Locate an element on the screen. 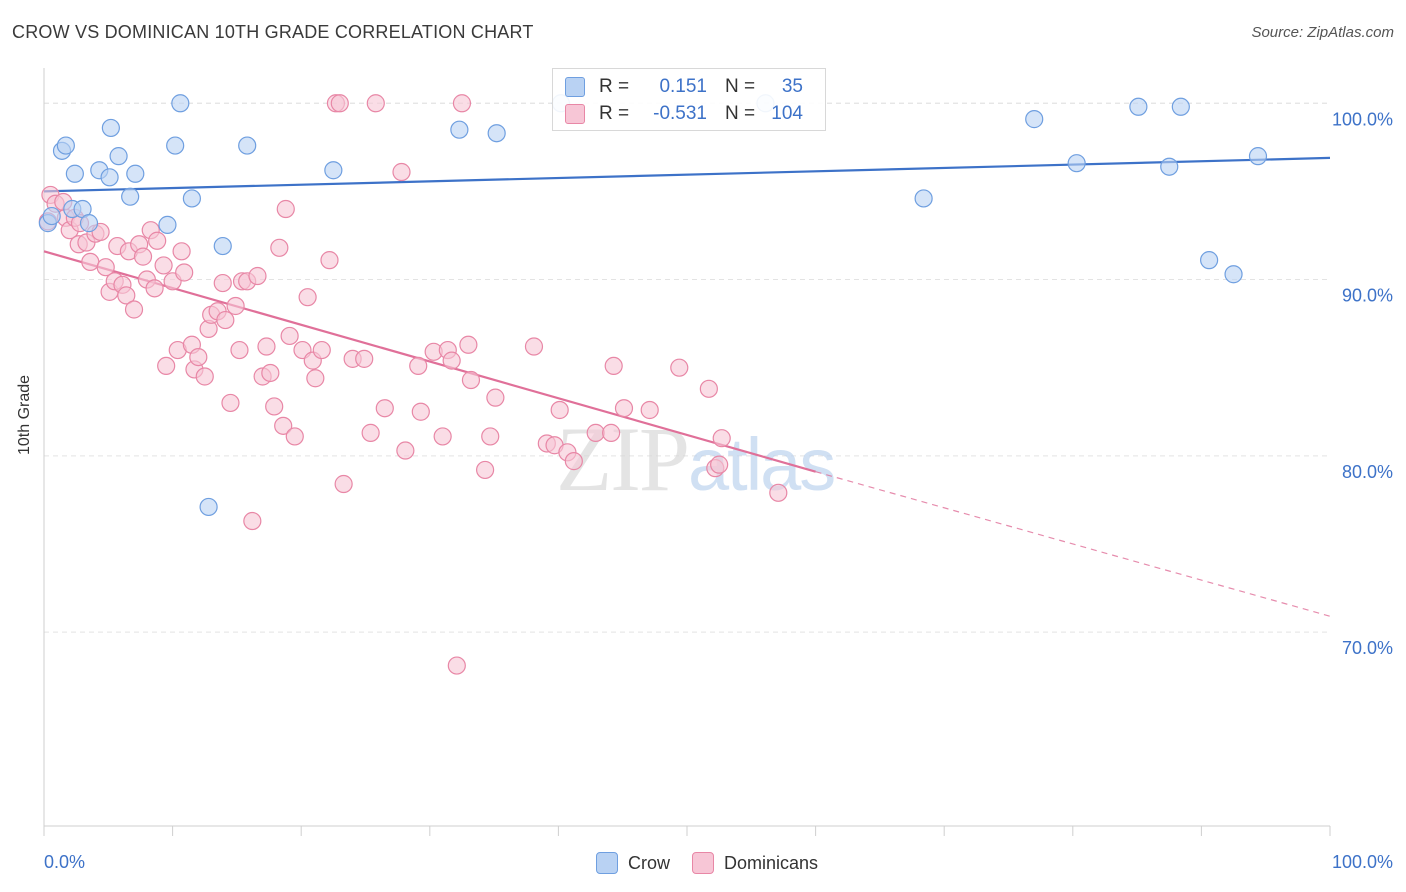 This screenshot has width=1406, height=892. y-tick-label: 70.0% is located at coordinates (1367, 648).